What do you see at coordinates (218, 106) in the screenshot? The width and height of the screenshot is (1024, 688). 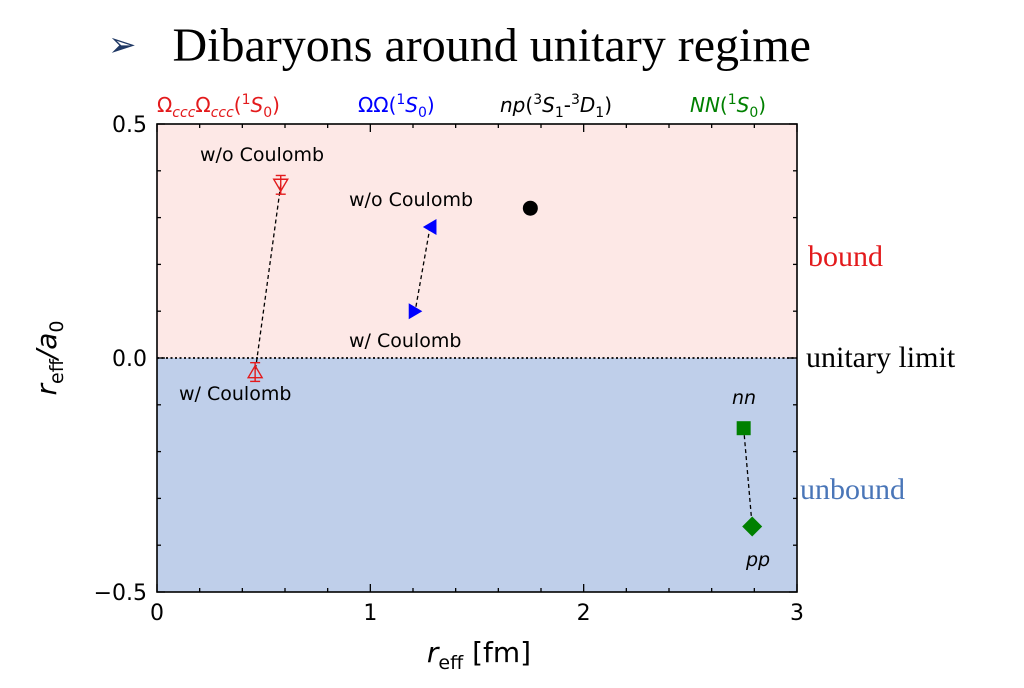 I see `series-label: ΩcccΩccc(1S0)` at bounding box center [218, 106].